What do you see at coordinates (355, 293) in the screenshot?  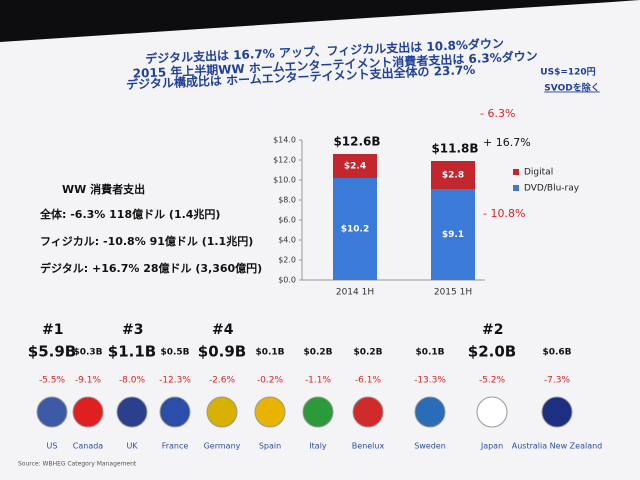 I see `x-tick-label: 2014 1H` at bounding box center [355, 293].